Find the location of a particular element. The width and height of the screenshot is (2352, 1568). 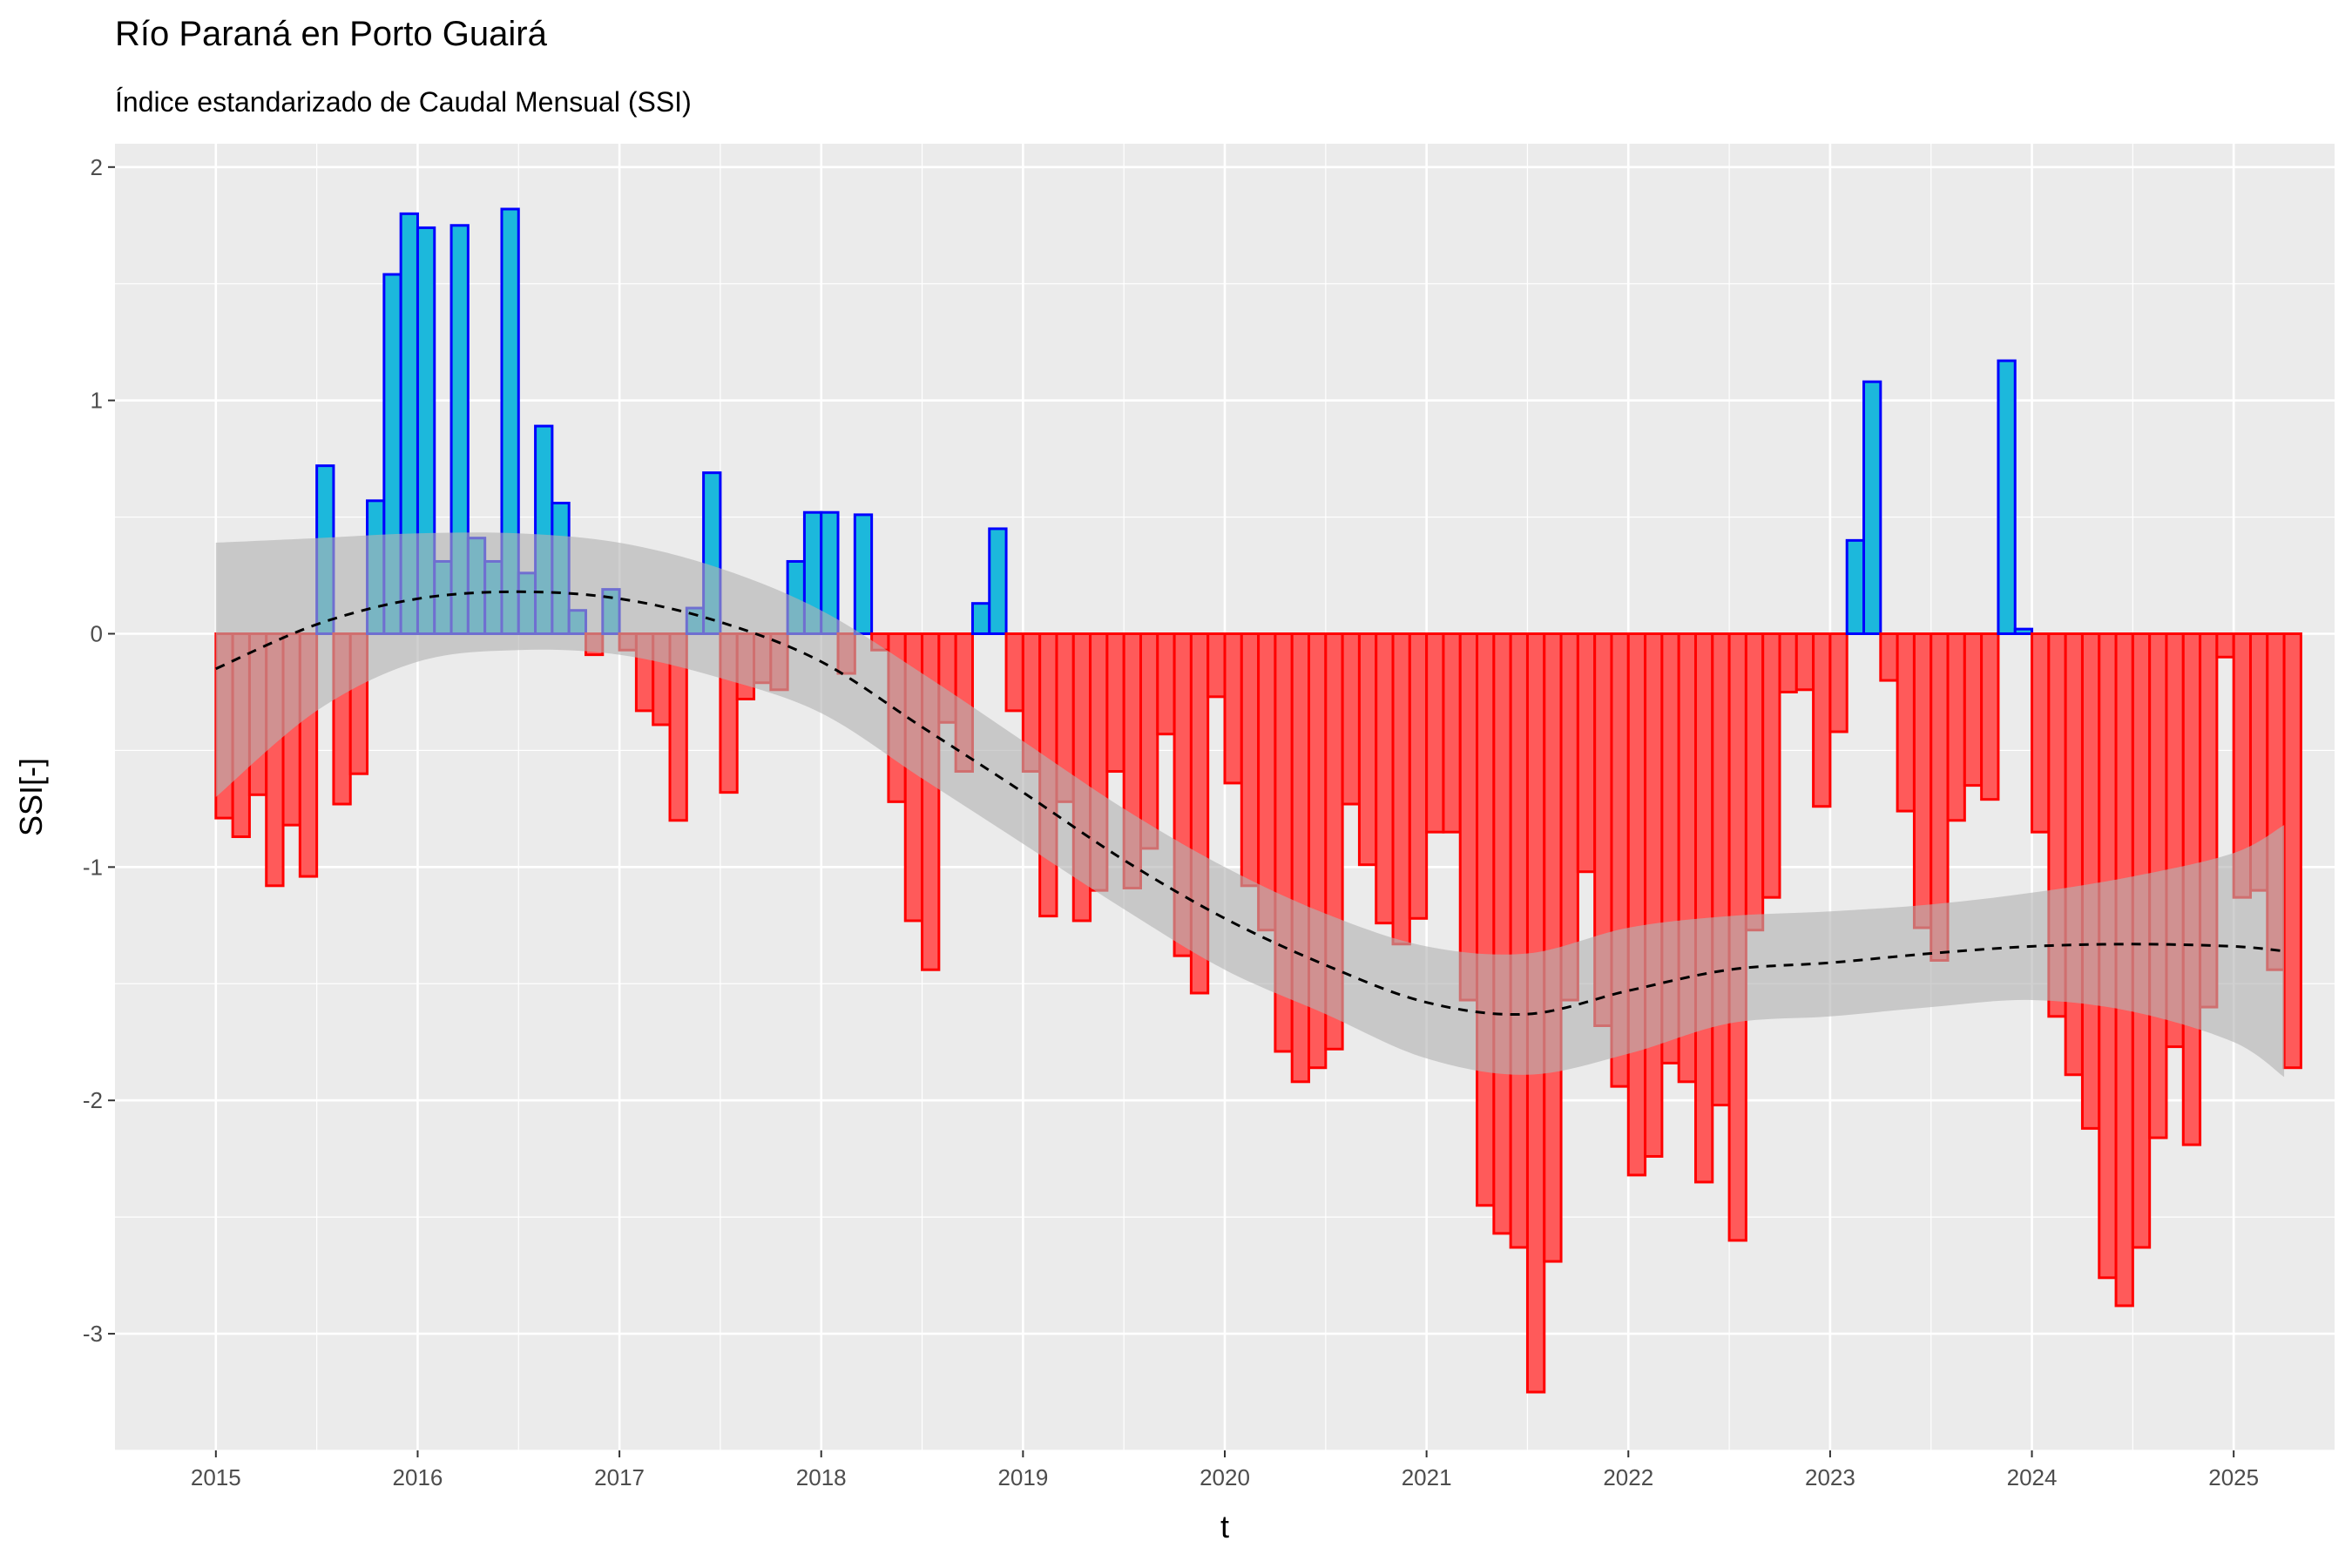

x-tick-label: 2018 is located at coordinates (821, 1477).